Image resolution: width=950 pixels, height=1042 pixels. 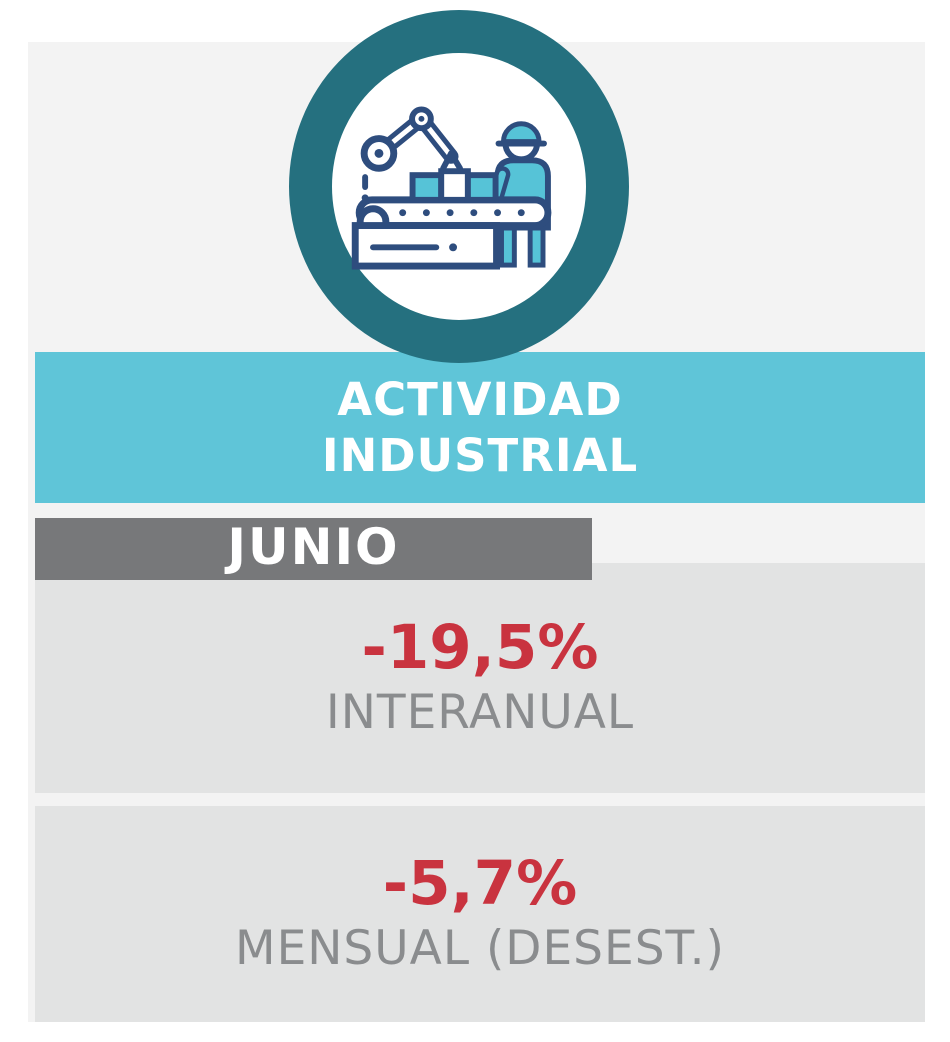 I want to click on factory-automation-icon, so click(x=451, y=187).